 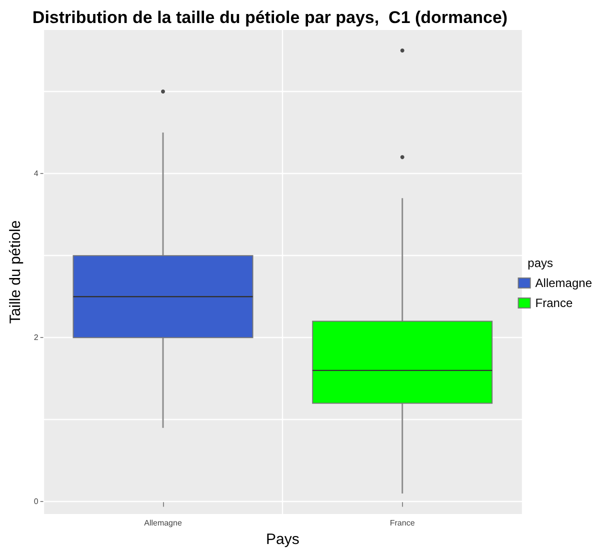 What do you see at coordinates (36, 337) in the screenshot?
I see `y-tick-label: 2` at bounding box center [36, 337].